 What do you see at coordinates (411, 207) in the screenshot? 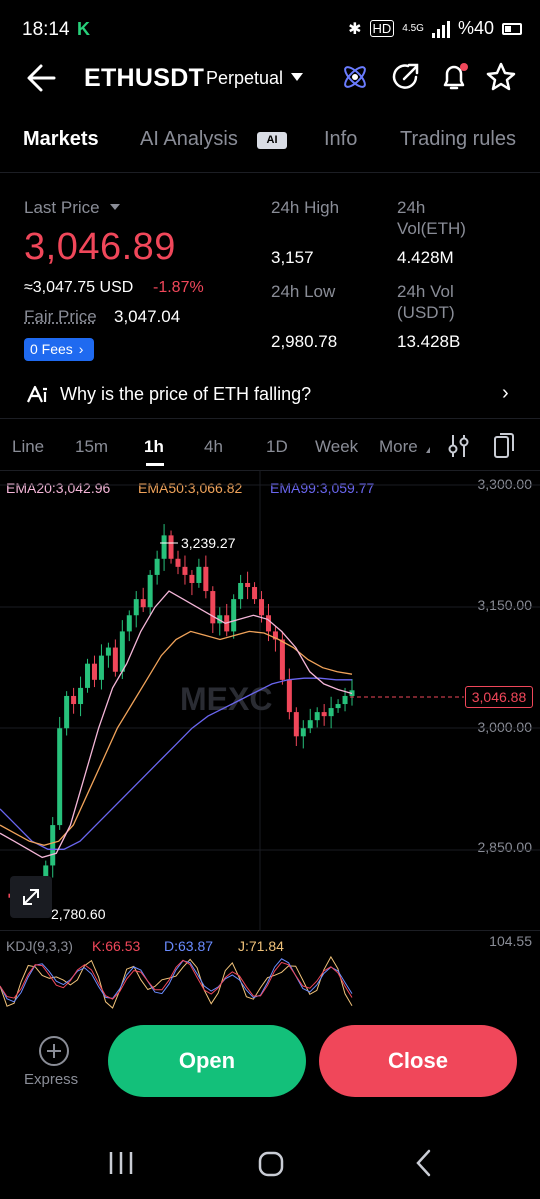
I see `vol-eth-label-1: 24h` at bounding box center [411, 207].